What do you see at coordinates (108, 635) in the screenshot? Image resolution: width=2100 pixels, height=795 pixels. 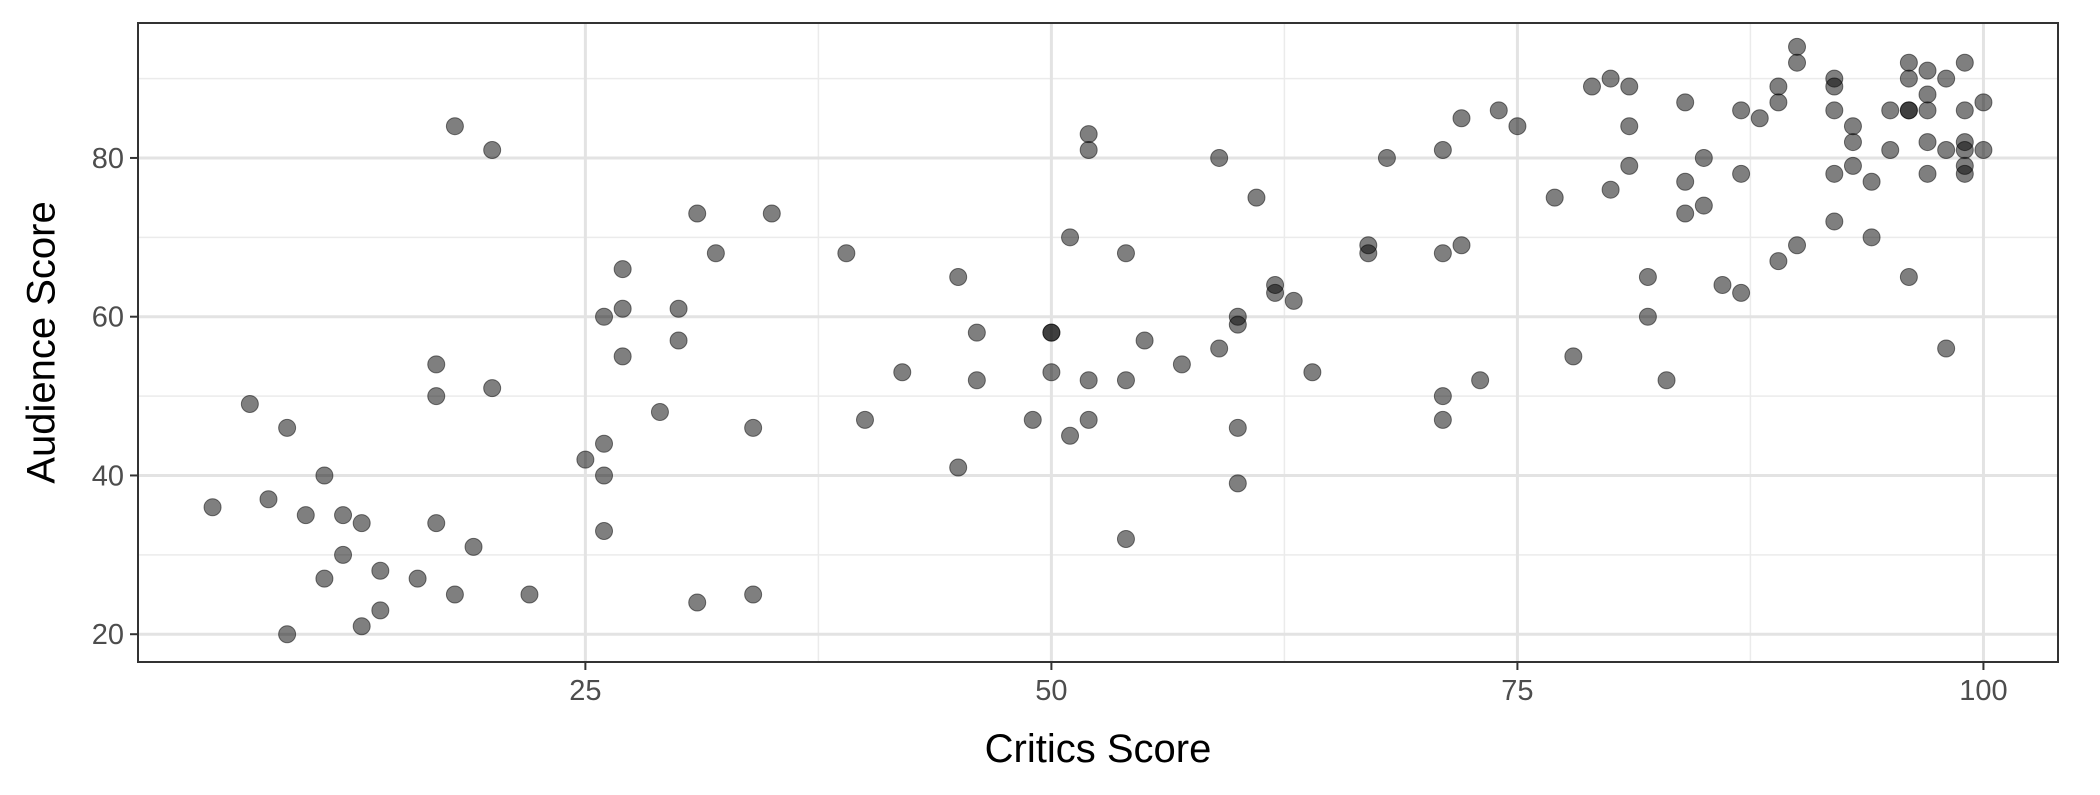 I see `y-tick-label: 20` at bounding box center [108, 635].